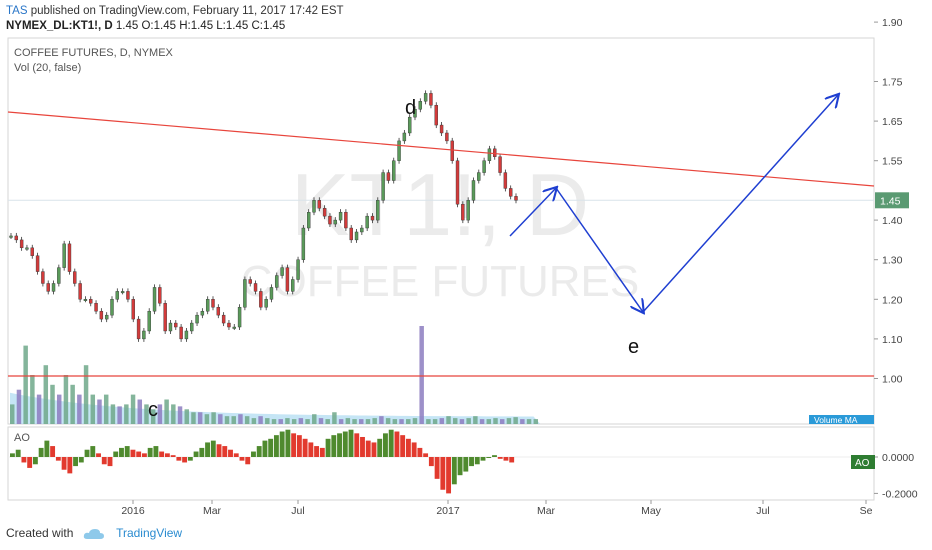 The height and width of the screenshot is (550, 932). What do you see at coordinates (149, 533) in the screenshot?
I see `tradingview-brand: TradingView` at bounding box center [149, 533].